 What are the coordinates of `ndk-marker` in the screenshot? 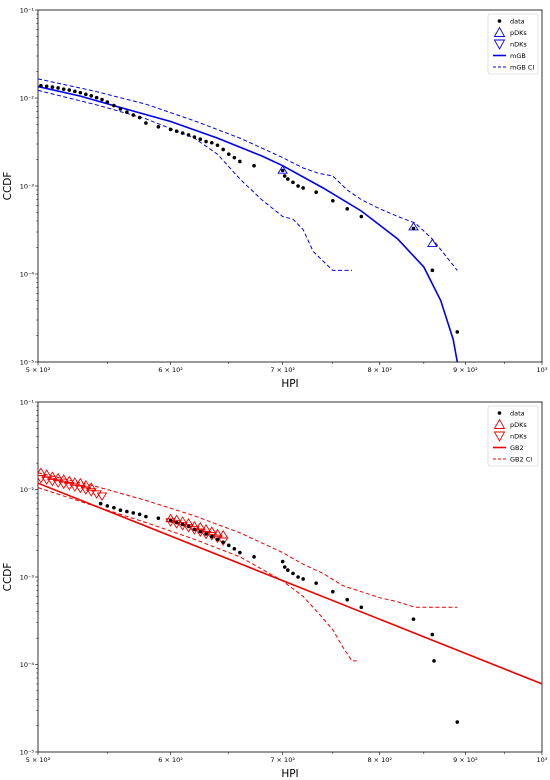 It's located at (217, 539).